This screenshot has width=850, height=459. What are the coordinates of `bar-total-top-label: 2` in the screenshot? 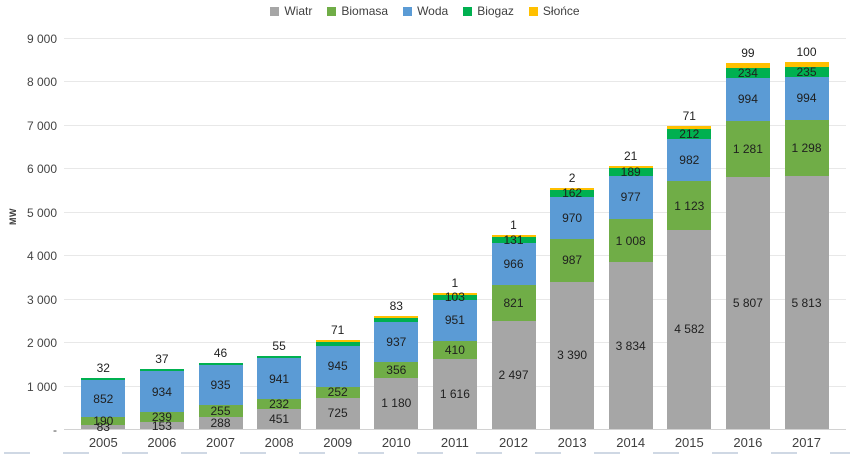 It's located at (572, 177).